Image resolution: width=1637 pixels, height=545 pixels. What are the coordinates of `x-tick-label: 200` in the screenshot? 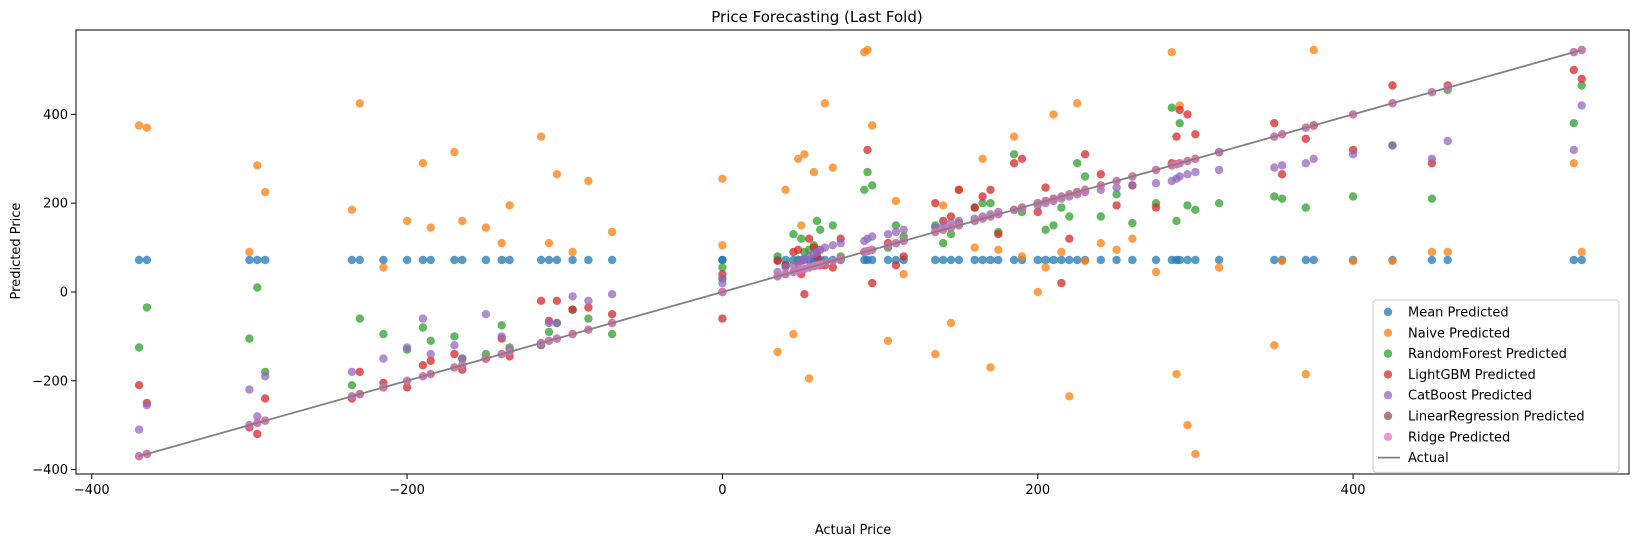 It's located at (1037, 490).